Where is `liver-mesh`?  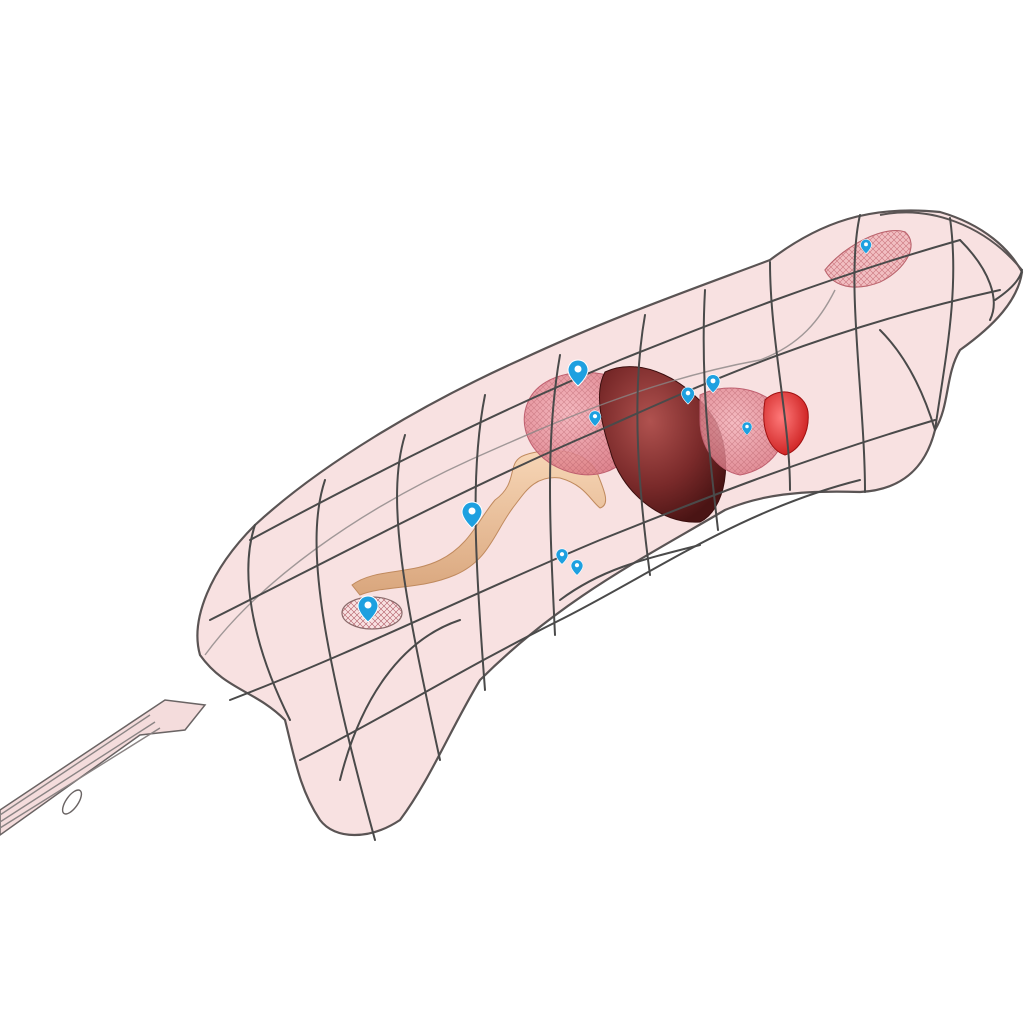
liver-mesh is located at coordinates (663, 444).